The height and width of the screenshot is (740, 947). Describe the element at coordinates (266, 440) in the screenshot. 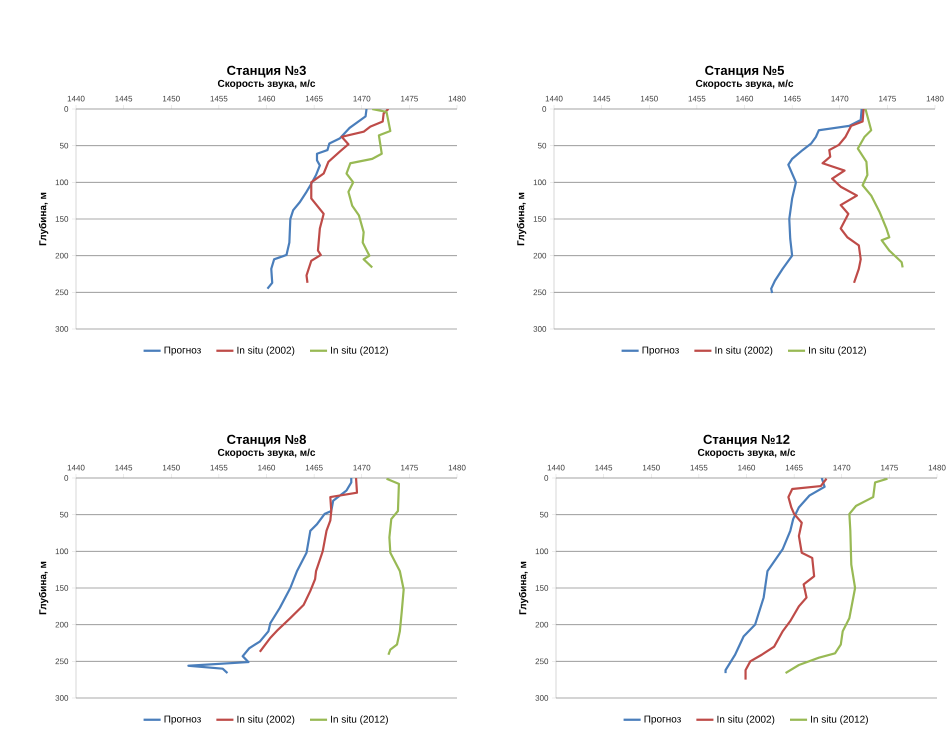

I see `chart-title: Станция №8` at that location.